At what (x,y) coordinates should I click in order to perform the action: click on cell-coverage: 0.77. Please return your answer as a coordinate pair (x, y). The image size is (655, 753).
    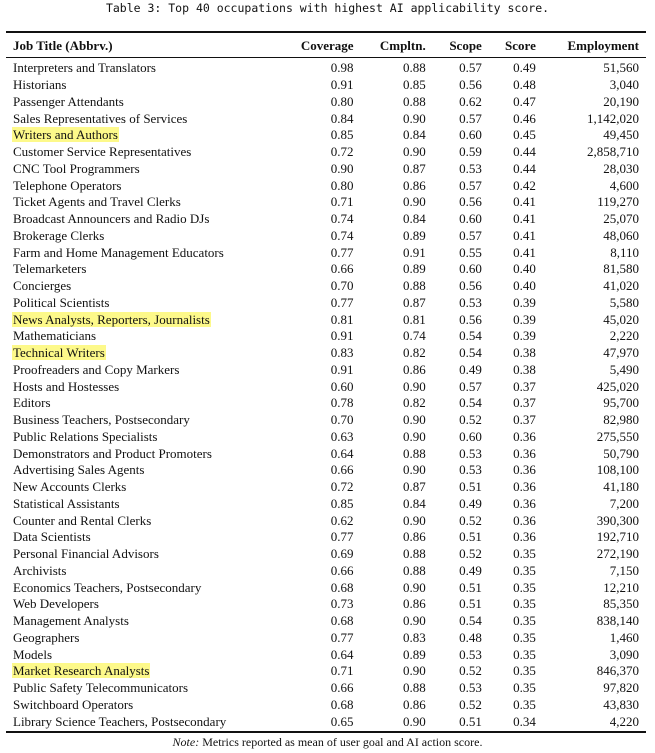
    Looking at the image, I should click on (342, 252).